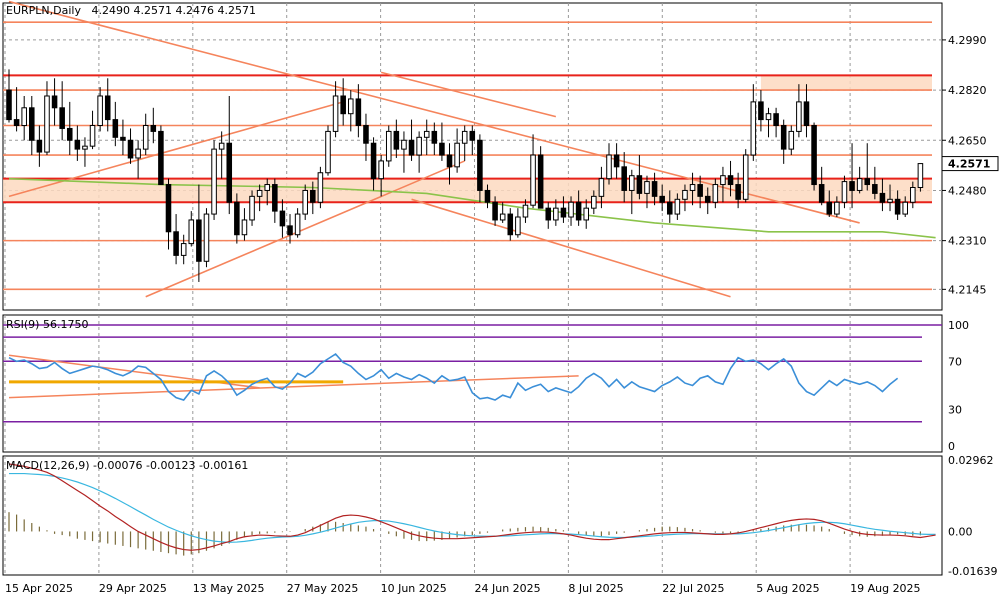 The width and height of the screenshot is (1000, 600). I want to click on rsi-tick-label: 70, so click(955, 361).